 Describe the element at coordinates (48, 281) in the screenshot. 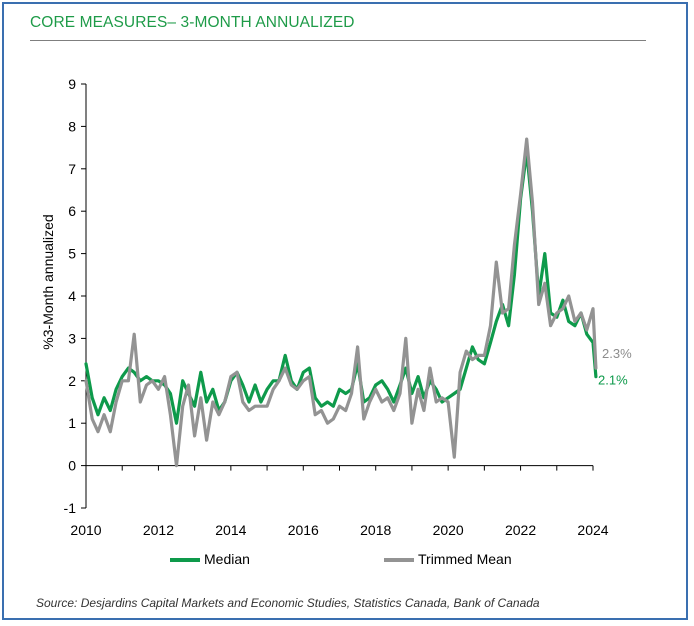

I see `y-axis-title: %3-Month annualized` at that location.